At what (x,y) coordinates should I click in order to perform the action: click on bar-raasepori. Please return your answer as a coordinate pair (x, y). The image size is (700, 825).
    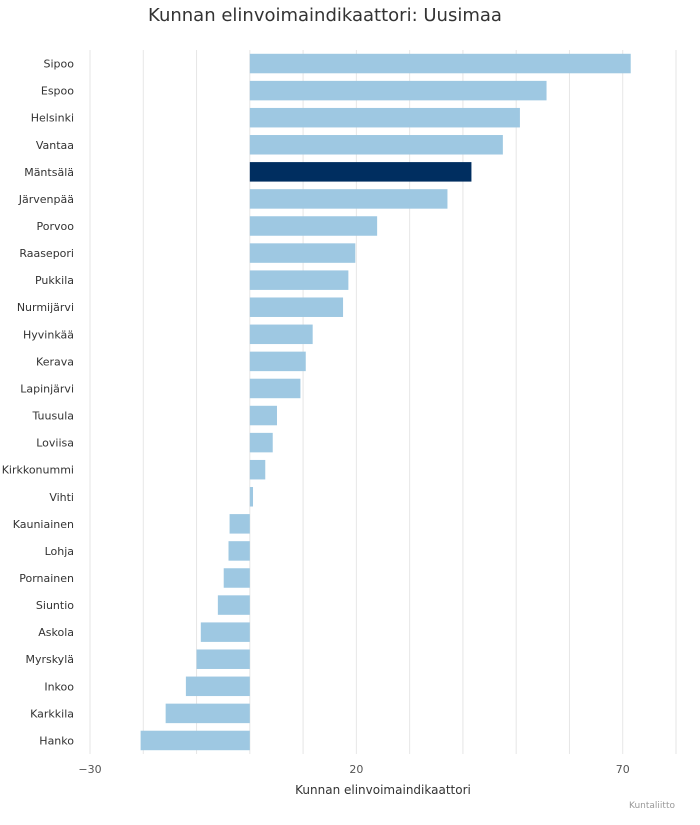
    Looking at the image, I should click on (302, 253).